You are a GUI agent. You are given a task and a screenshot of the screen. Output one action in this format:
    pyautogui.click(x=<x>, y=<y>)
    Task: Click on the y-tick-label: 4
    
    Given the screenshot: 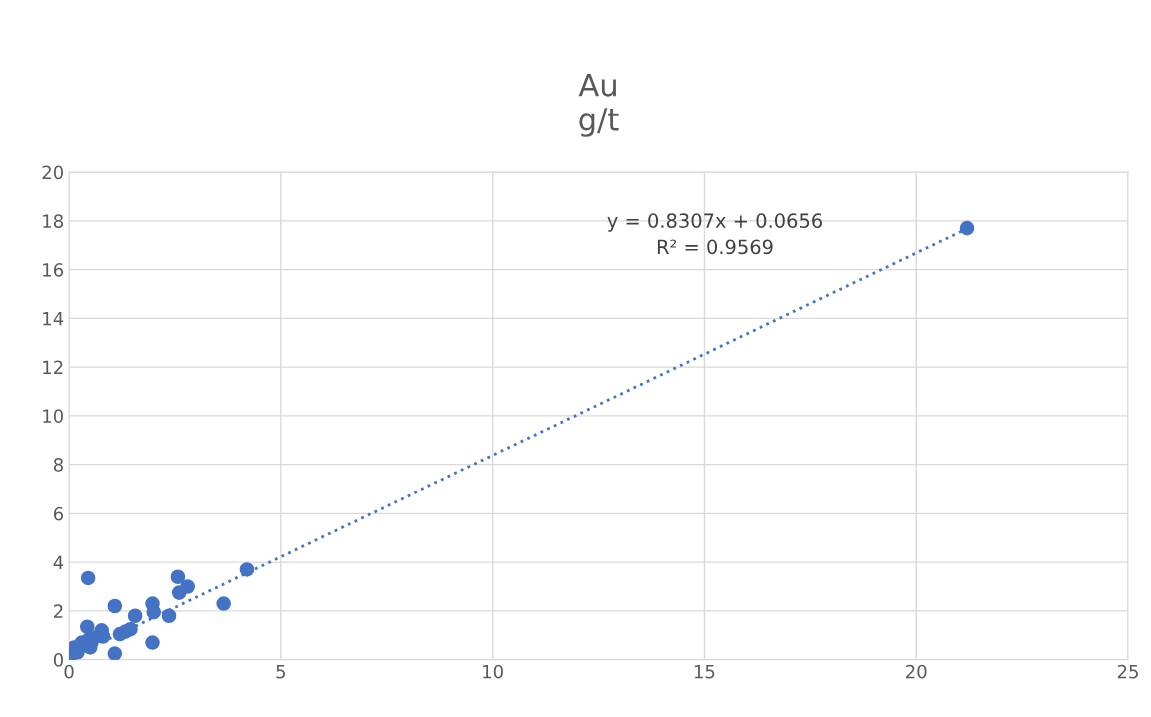 What is the action you would take?
    pyautogui.click(x=58, y=562)
    